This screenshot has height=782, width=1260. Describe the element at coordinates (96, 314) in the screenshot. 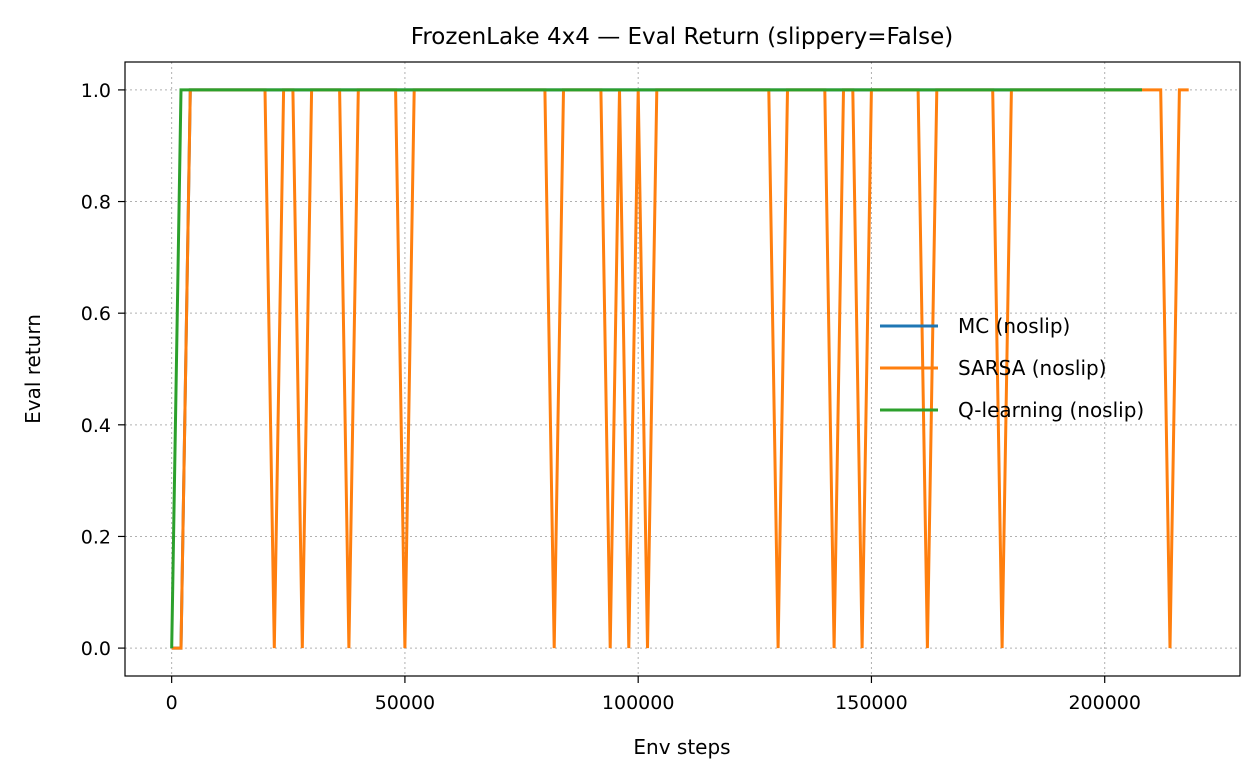

I see `y-tick-label: 0.6` at that location.